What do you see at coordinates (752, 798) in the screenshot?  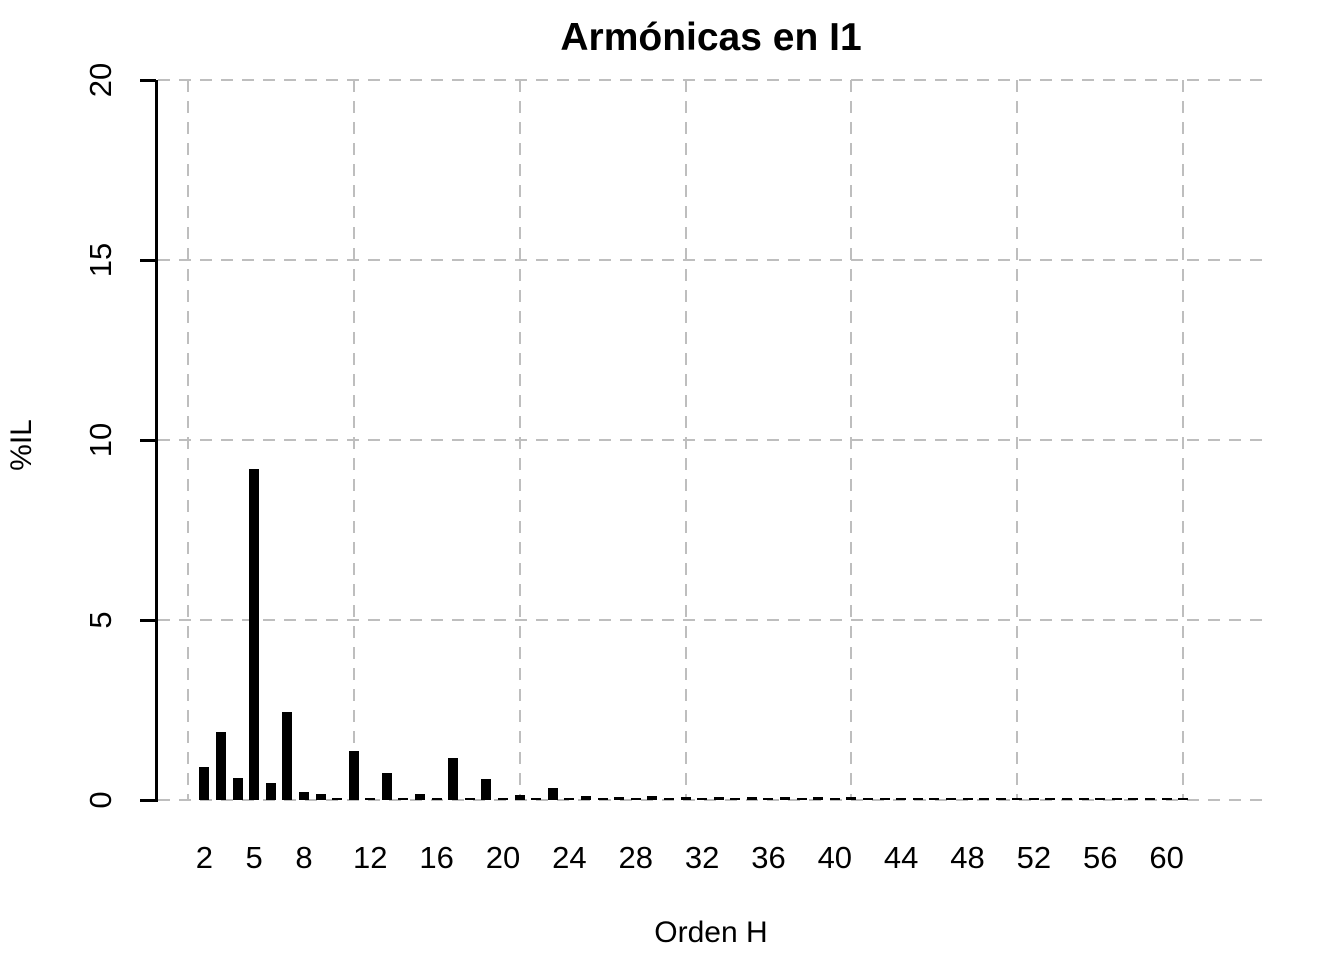 I see `bar-h35` at bounding box center [752, 798].